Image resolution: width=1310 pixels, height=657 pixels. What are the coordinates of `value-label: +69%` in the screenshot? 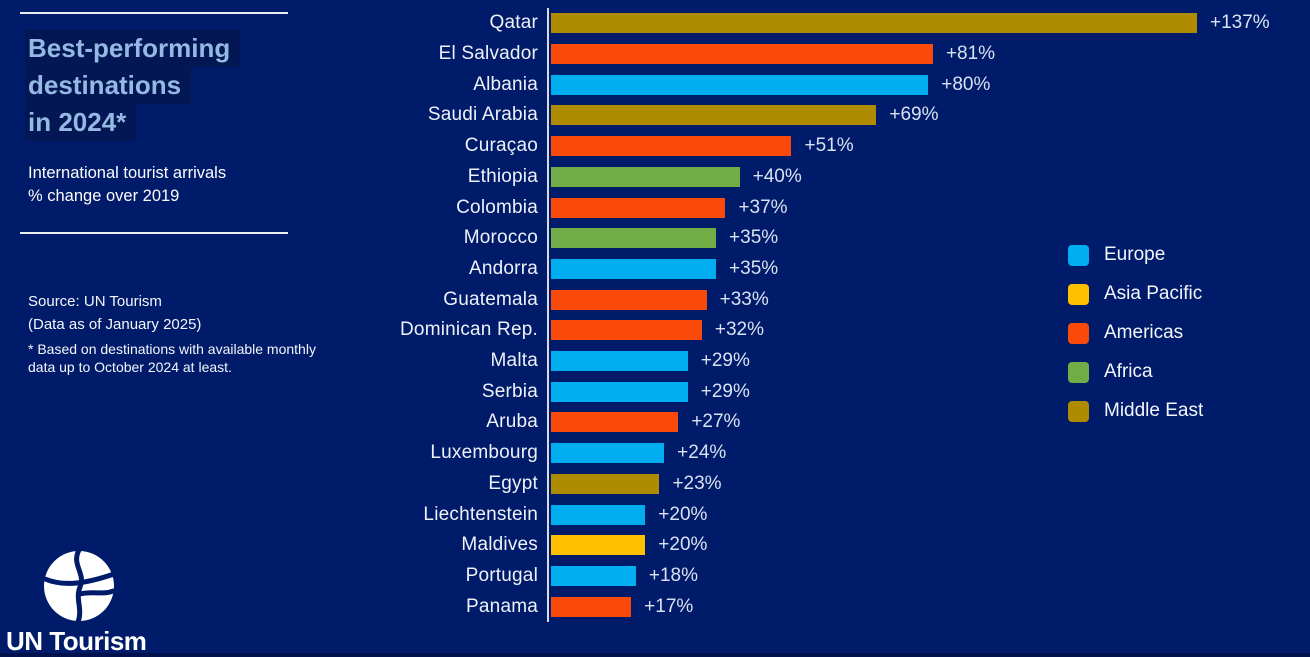 It's located at (914, 115).